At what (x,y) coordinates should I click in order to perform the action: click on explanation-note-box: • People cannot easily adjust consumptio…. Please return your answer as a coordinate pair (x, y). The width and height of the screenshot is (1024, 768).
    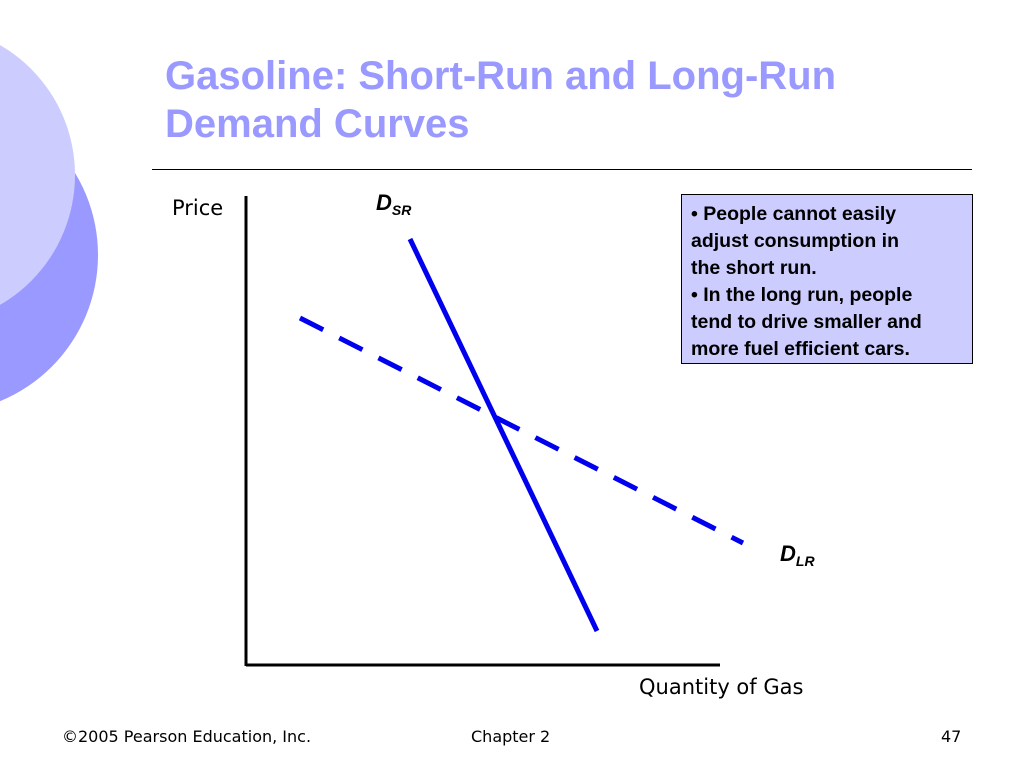
    Looking at the image, I should click on (827, 279).